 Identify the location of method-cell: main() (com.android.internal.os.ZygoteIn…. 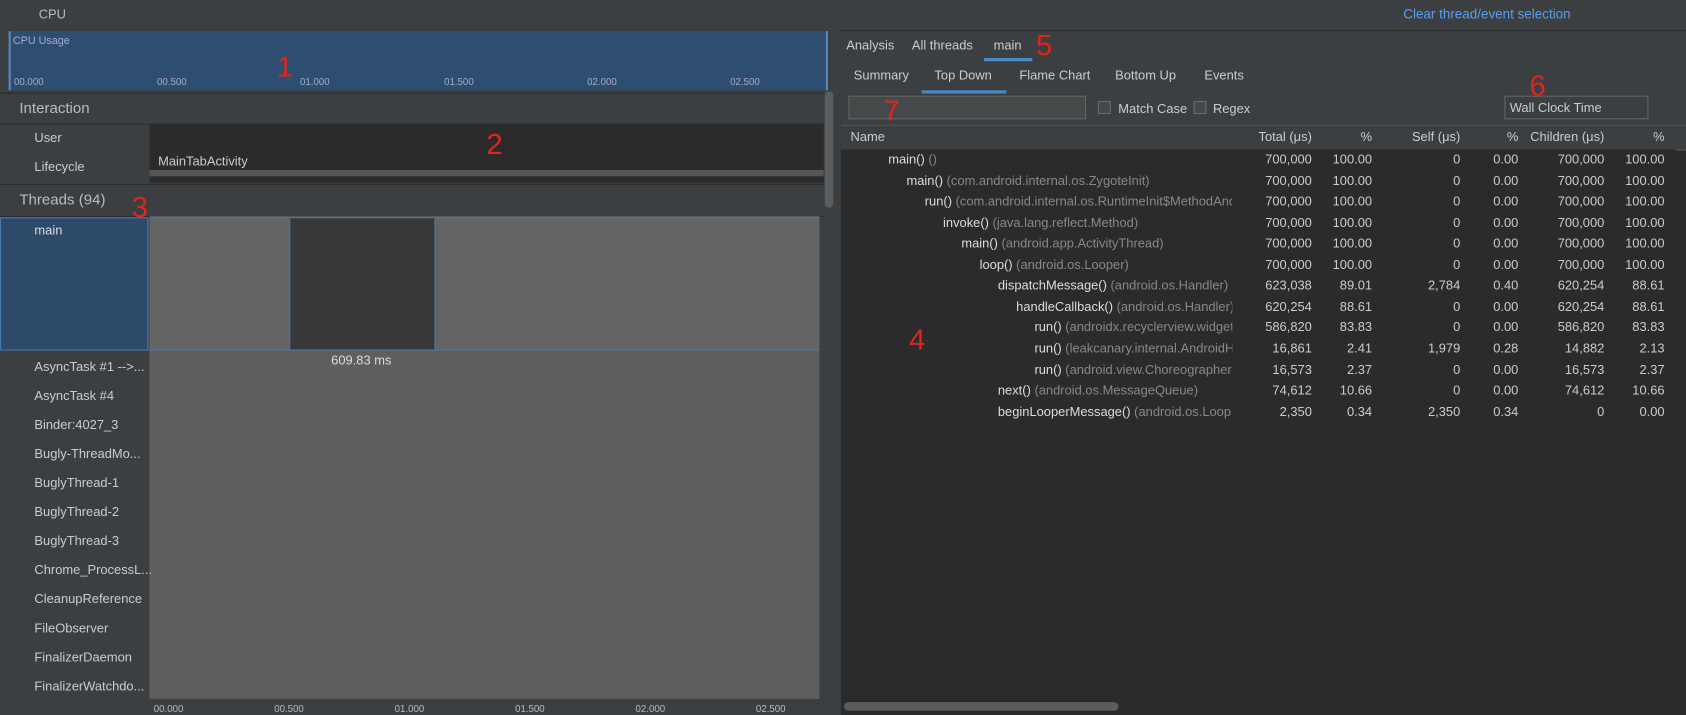
(1069, 180).